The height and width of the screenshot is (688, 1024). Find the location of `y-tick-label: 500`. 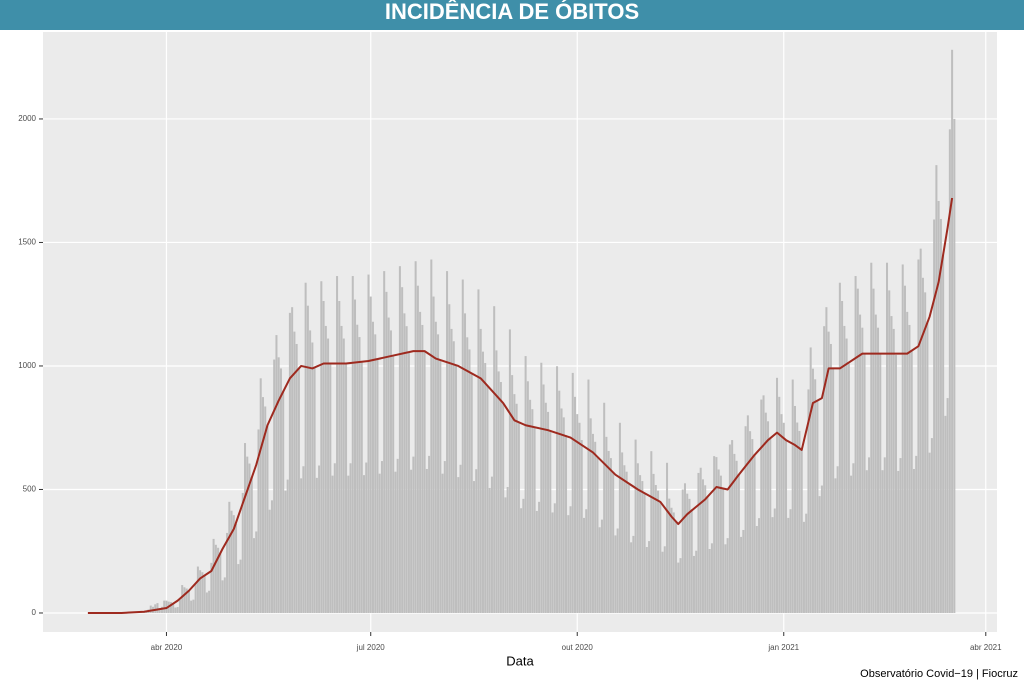

y-tick-label: 500 is located at coordinates (30, 489).